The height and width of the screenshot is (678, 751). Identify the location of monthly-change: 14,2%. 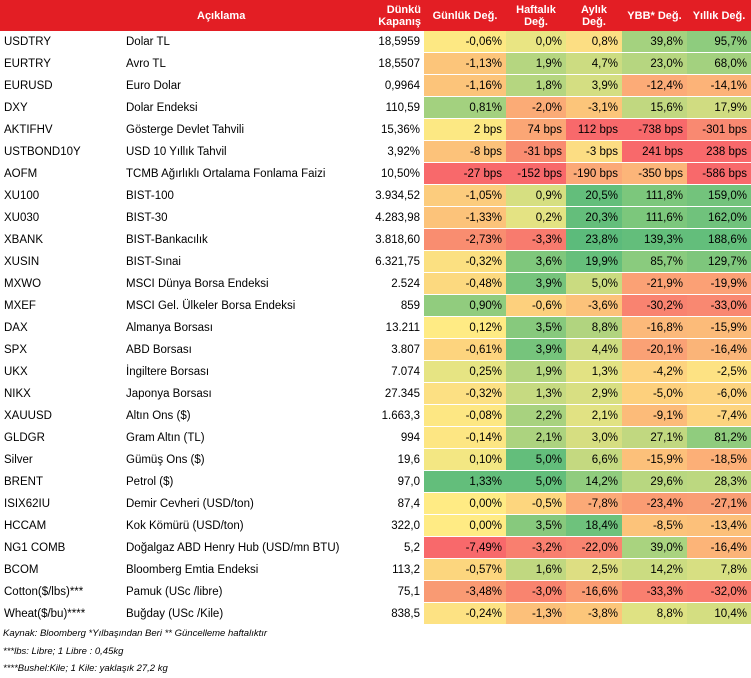
(594, 481).